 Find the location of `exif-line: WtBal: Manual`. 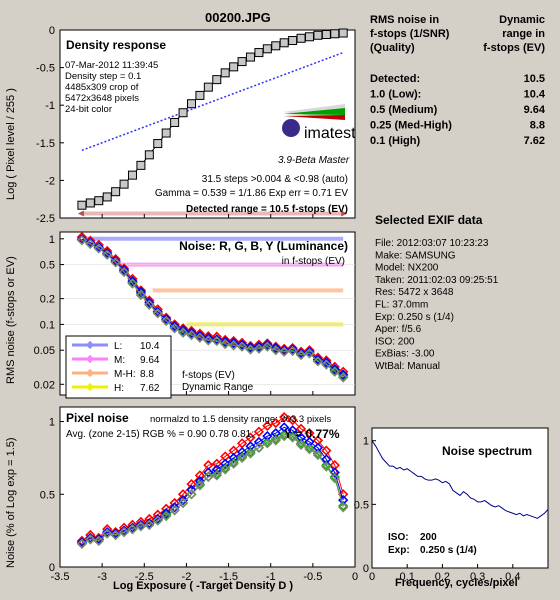

exif-line: WtBal: Manual is located at coordinates (407, 366).